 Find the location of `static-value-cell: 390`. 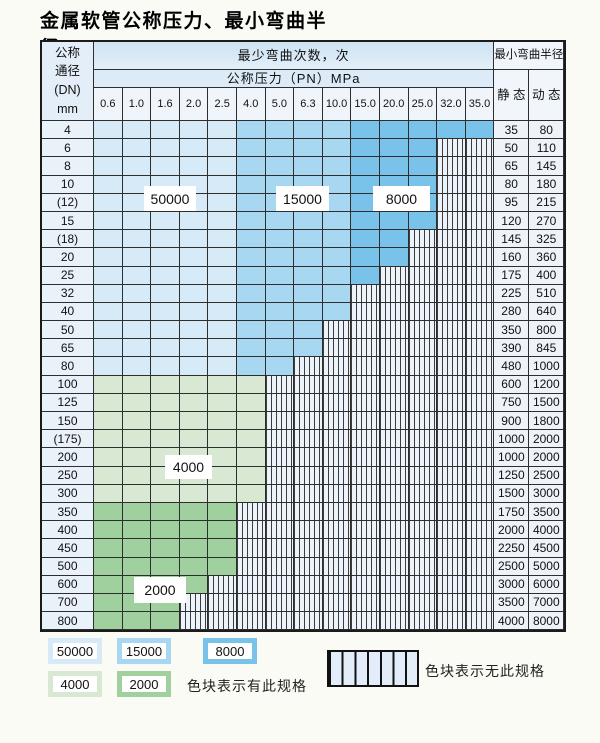

static-value-cell: 390 is located at coordinates (512, 348).